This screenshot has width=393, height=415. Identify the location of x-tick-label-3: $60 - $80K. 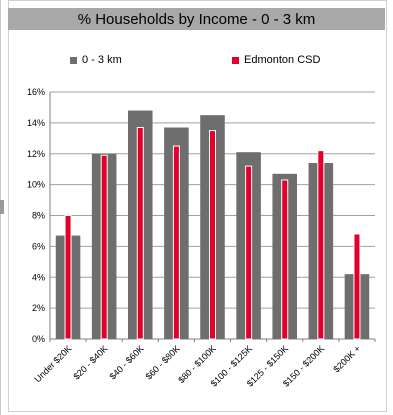
(163, 362).